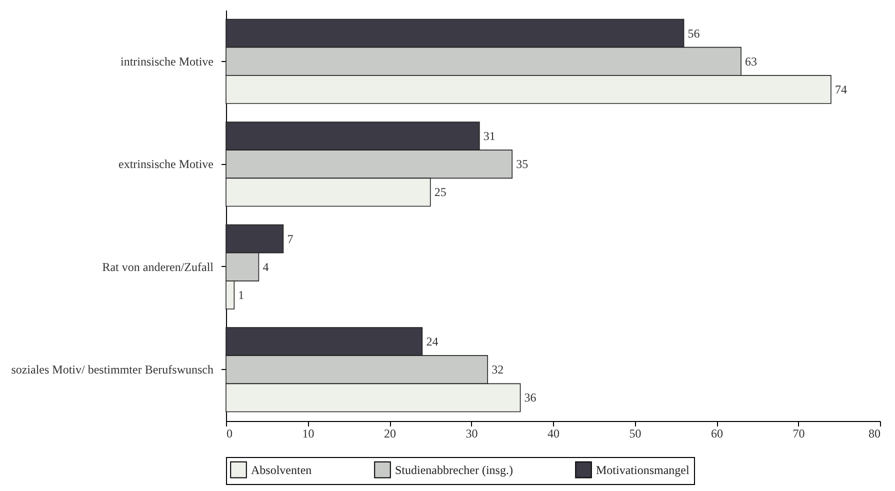 This screenshot has width=895, height=491. I want to click on data-label: 7, so click(290, 239).